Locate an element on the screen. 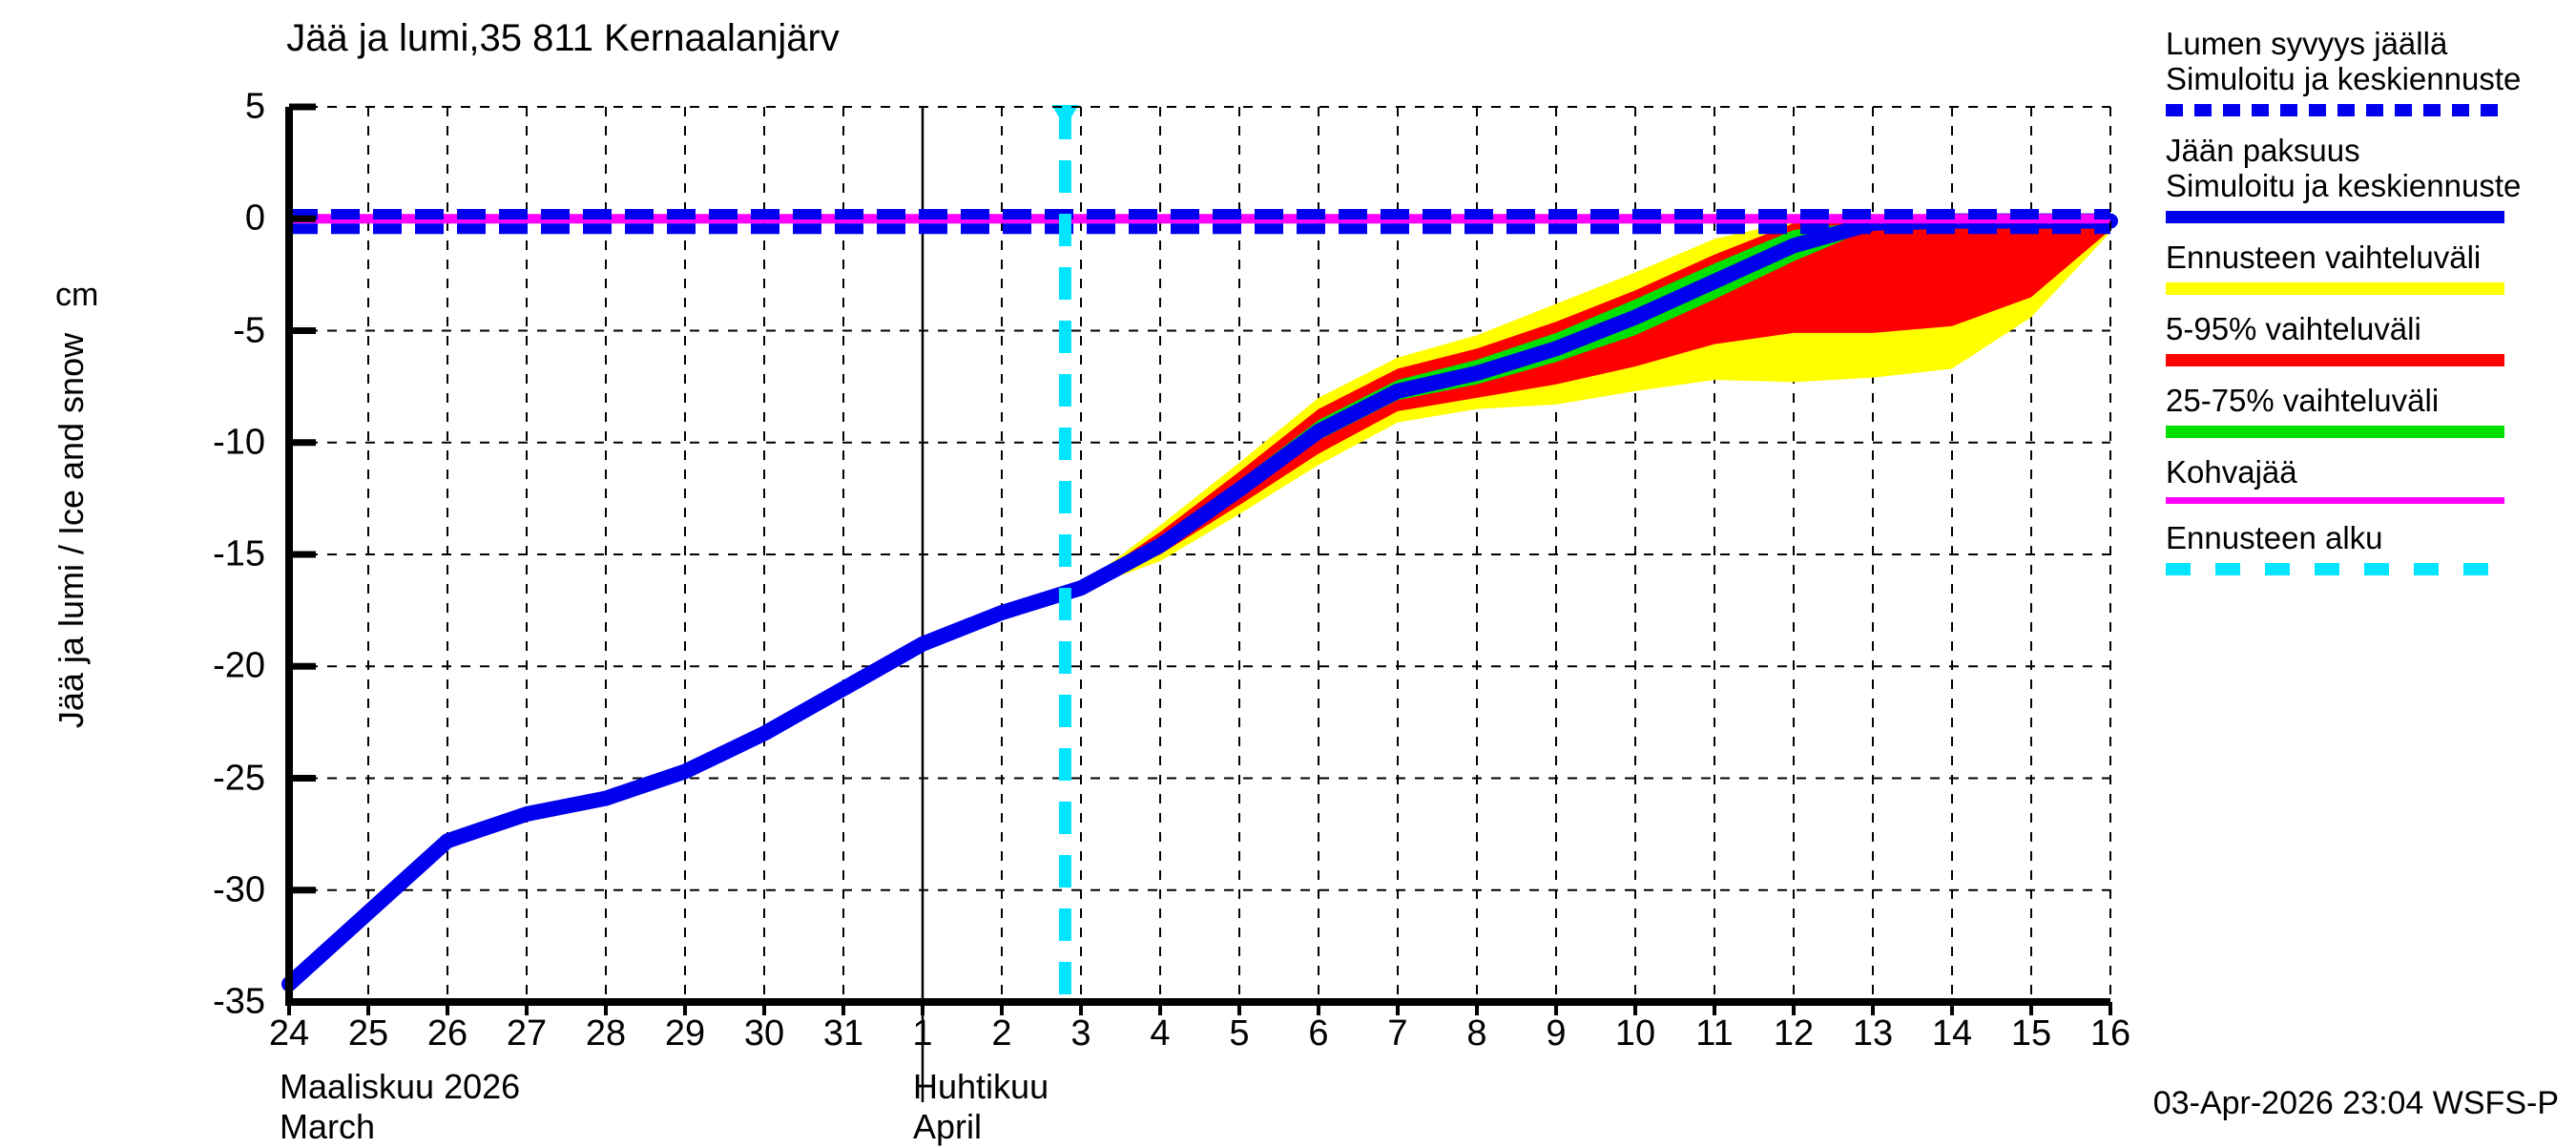  y-tick-label: -10 is located at coordinates (239, 443).